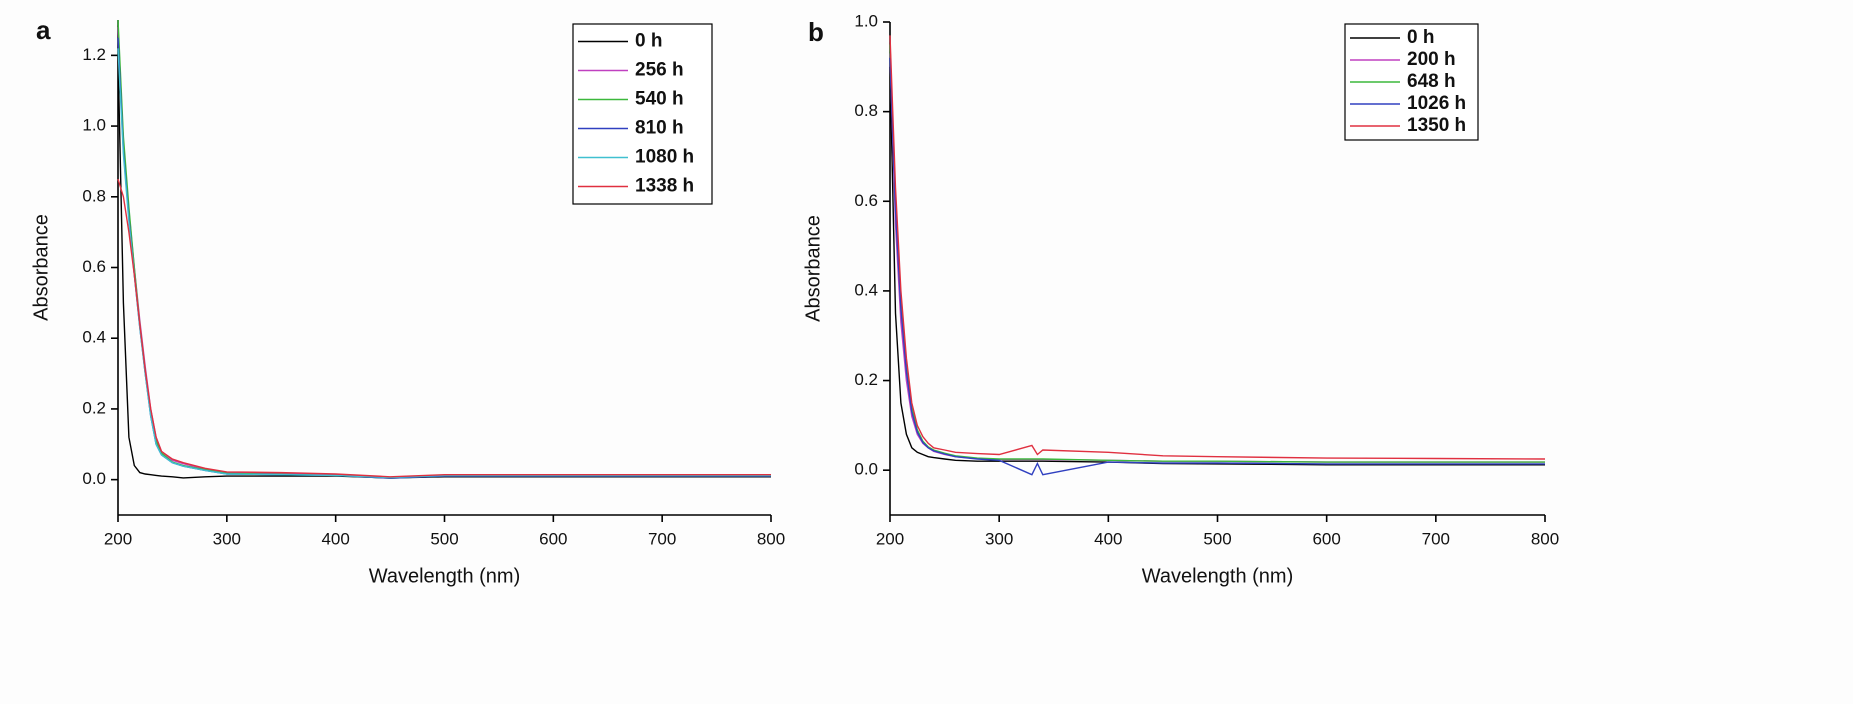 This screenshot has height=704, width=1853. Describe the element at coordinates (1431, 81) in the screenshot. I see `legend-label: 648 h` at that location.